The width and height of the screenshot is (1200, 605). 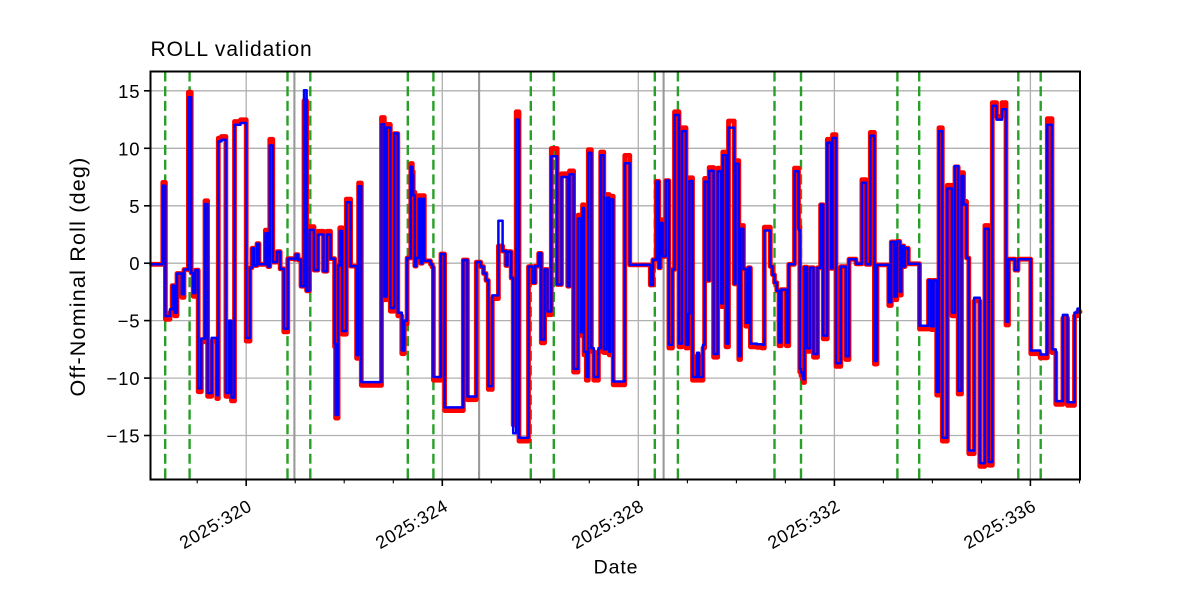 I want to click on svg-text: Off-Nominal Roll (deg), so click(x=78, y=277).